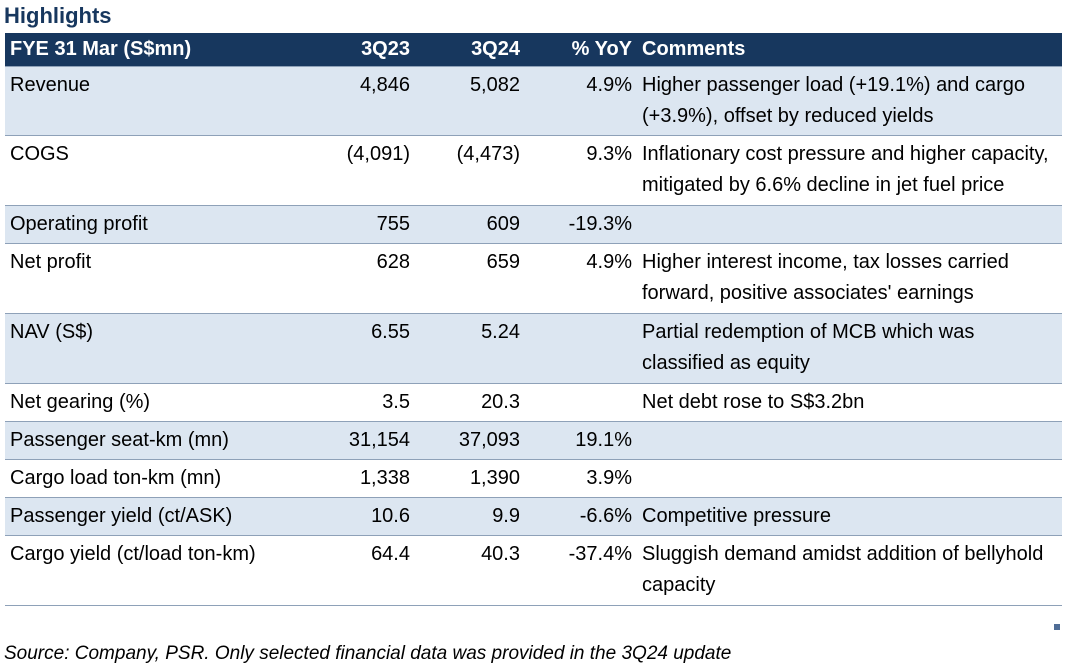 This screenshot has height=670, width=1072. What do you see at coordinates (603, 439) in the screenshot?
I see `row-yoy: 19.1%` at bounding box center [603, 439].